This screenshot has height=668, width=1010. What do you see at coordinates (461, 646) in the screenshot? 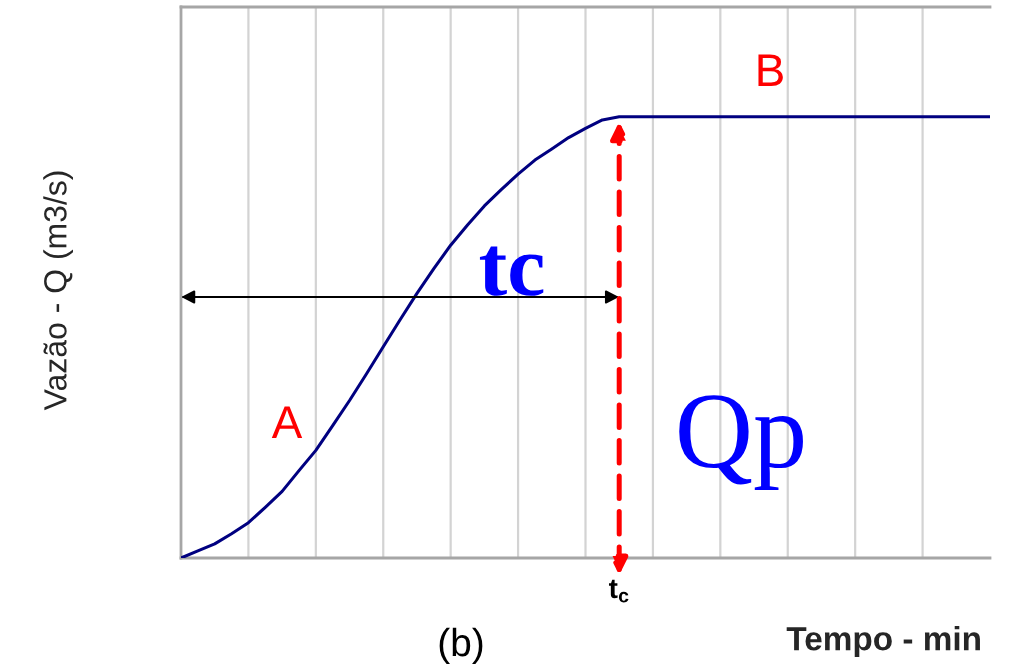
I see `text: (b)` at bounding box center [461, 646].